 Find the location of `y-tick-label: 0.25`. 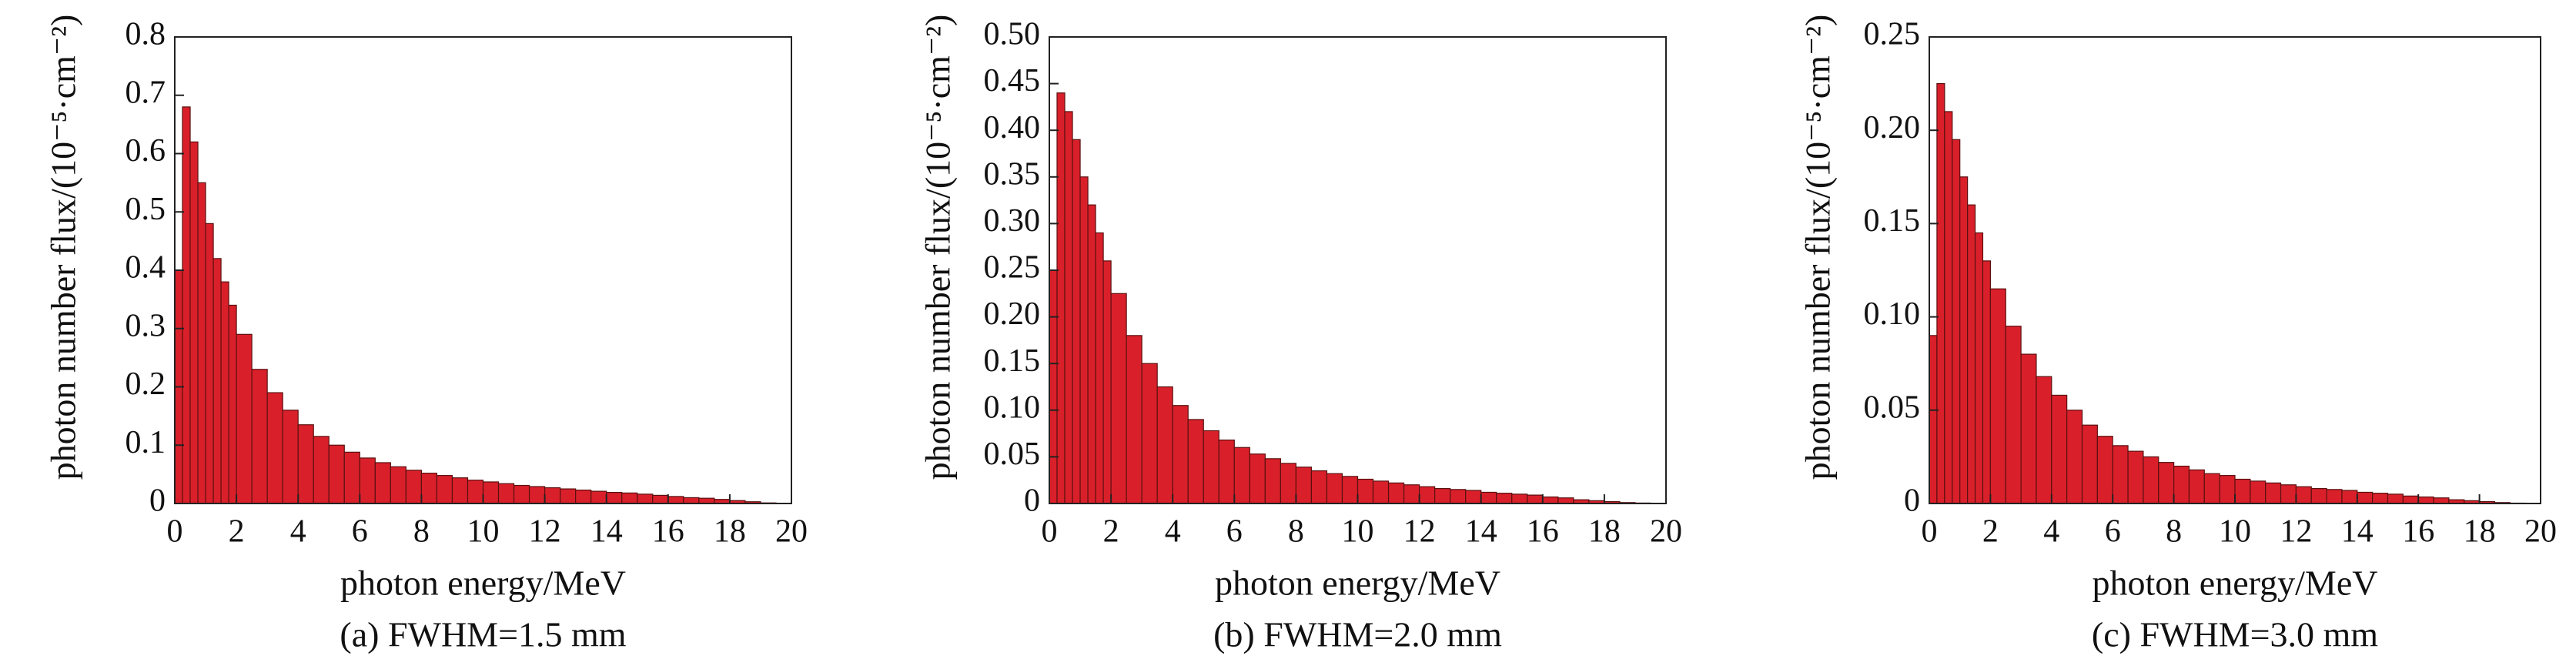

y-tick-label: 0.25 is located at coordinates (1893, 34).